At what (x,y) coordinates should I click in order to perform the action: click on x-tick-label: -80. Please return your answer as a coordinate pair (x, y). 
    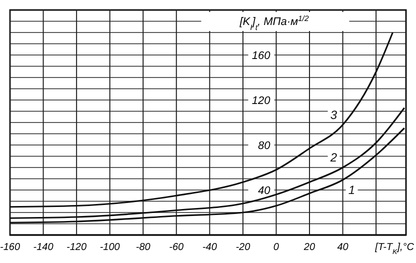
    Looking at the image, I should click on (143, 247).